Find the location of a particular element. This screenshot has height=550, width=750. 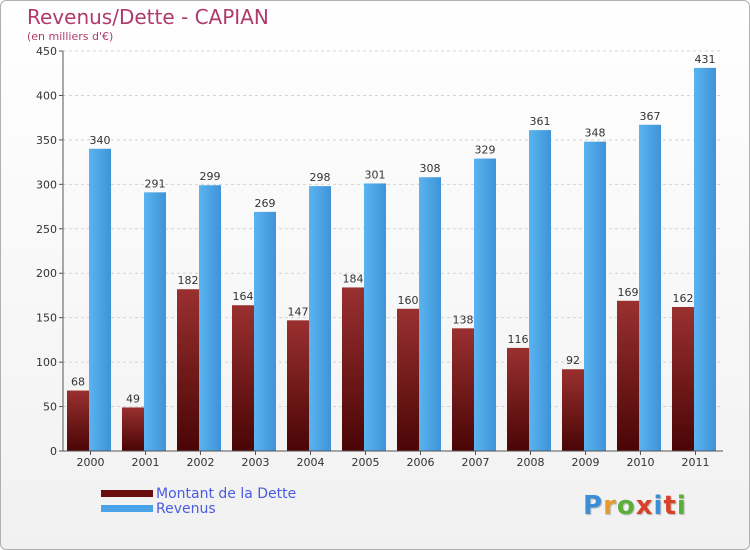

bar-revenus-value-label: 301 is located at coordinates (375, 174).